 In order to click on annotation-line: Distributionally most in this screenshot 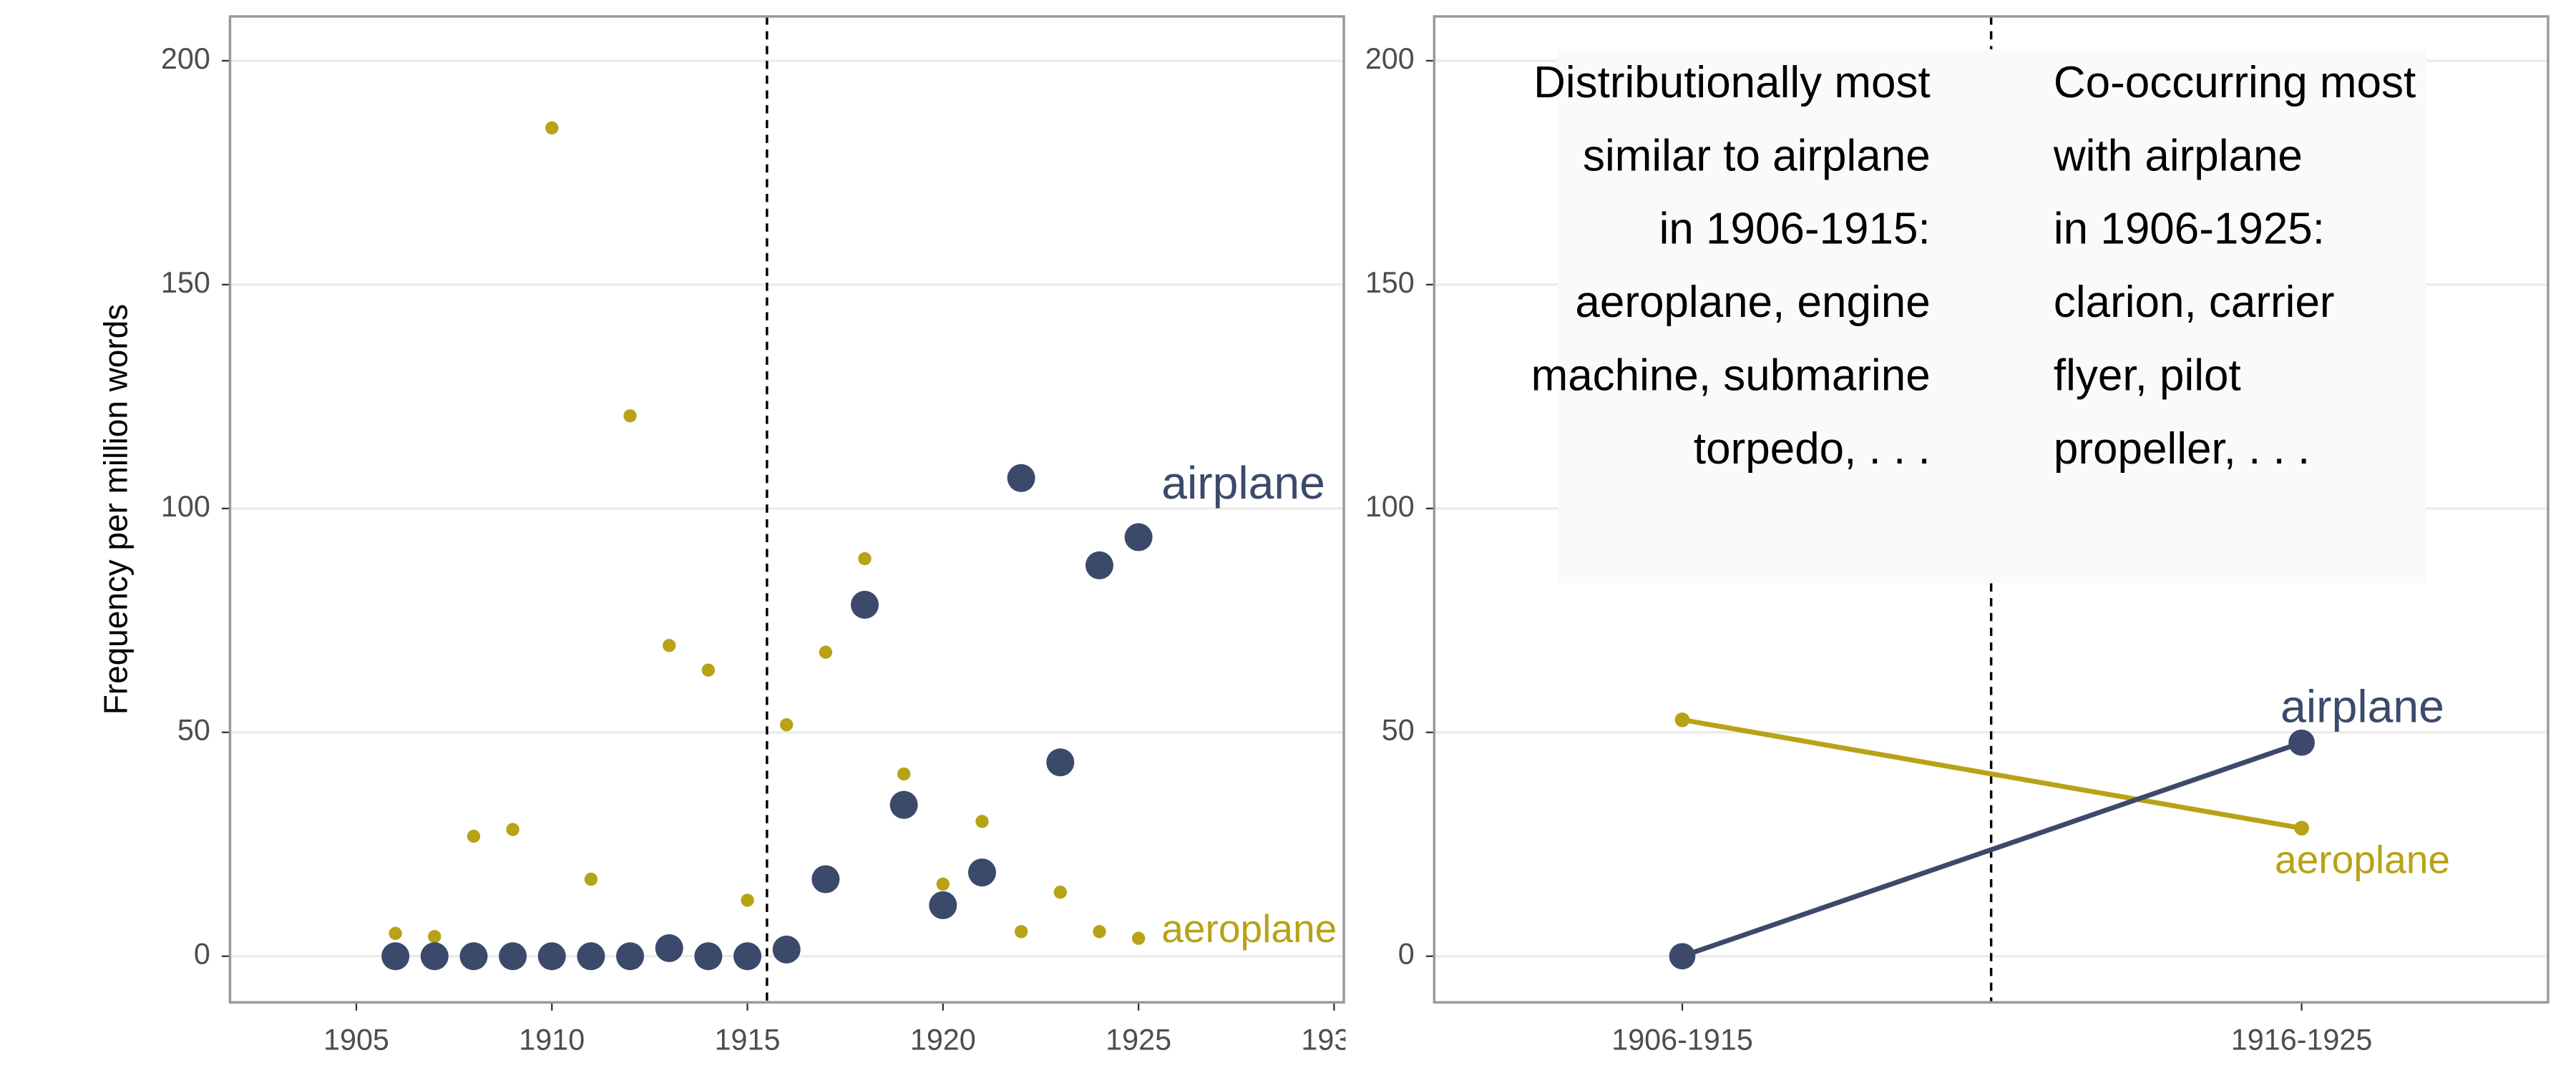, I will do `click(1732, 82)`.